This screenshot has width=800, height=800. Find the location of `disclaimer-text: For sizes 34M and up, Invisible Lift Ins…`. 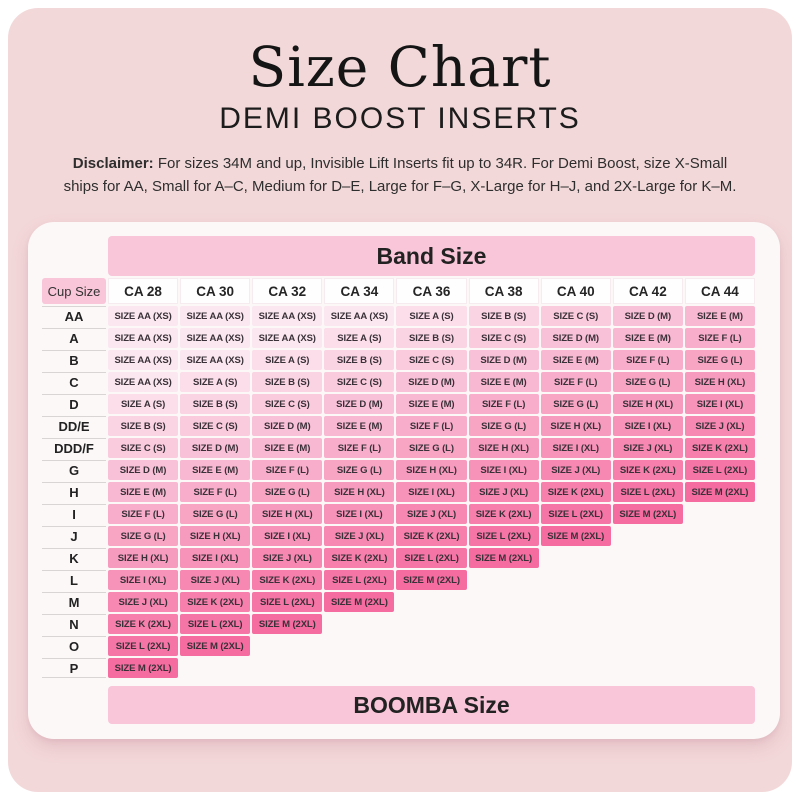

disclaimer-text: For sizes 34M and up, Invisible Lift Ins… is located at coordinates (400, 175).